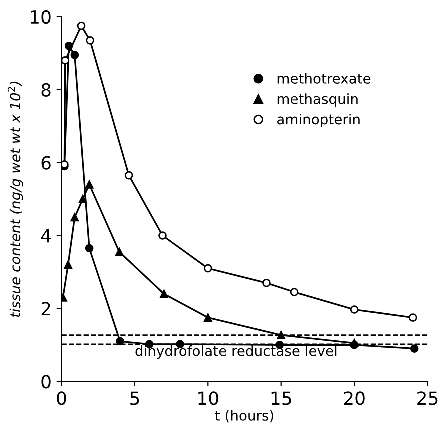  Describe the element at coordinates (428, 399) in the screenshot. I see `x-tick-label: 25` at that location.